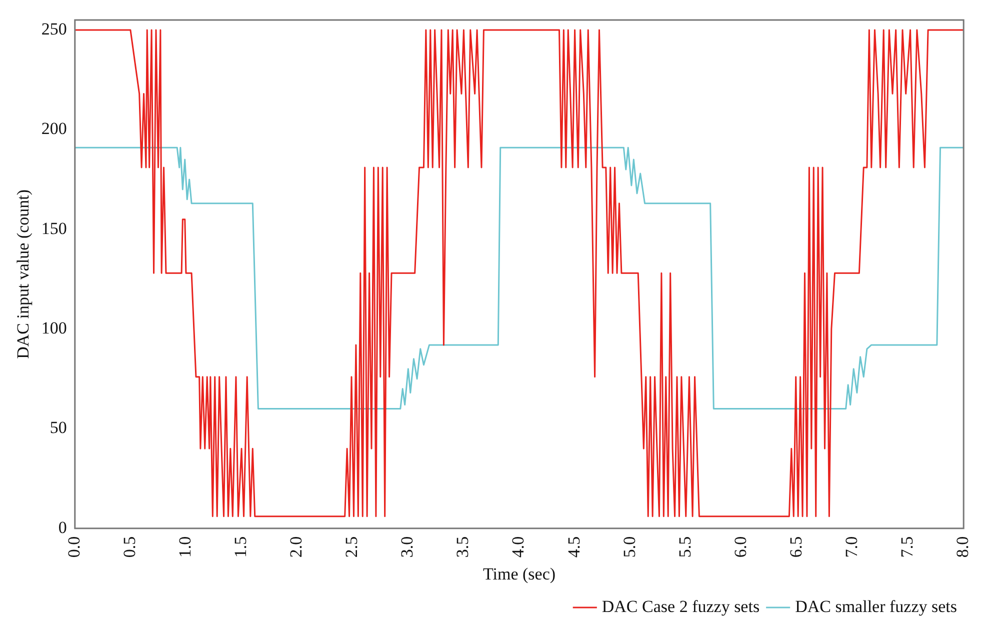  I want to click on y-tick-label: 150, so click(54, 228).